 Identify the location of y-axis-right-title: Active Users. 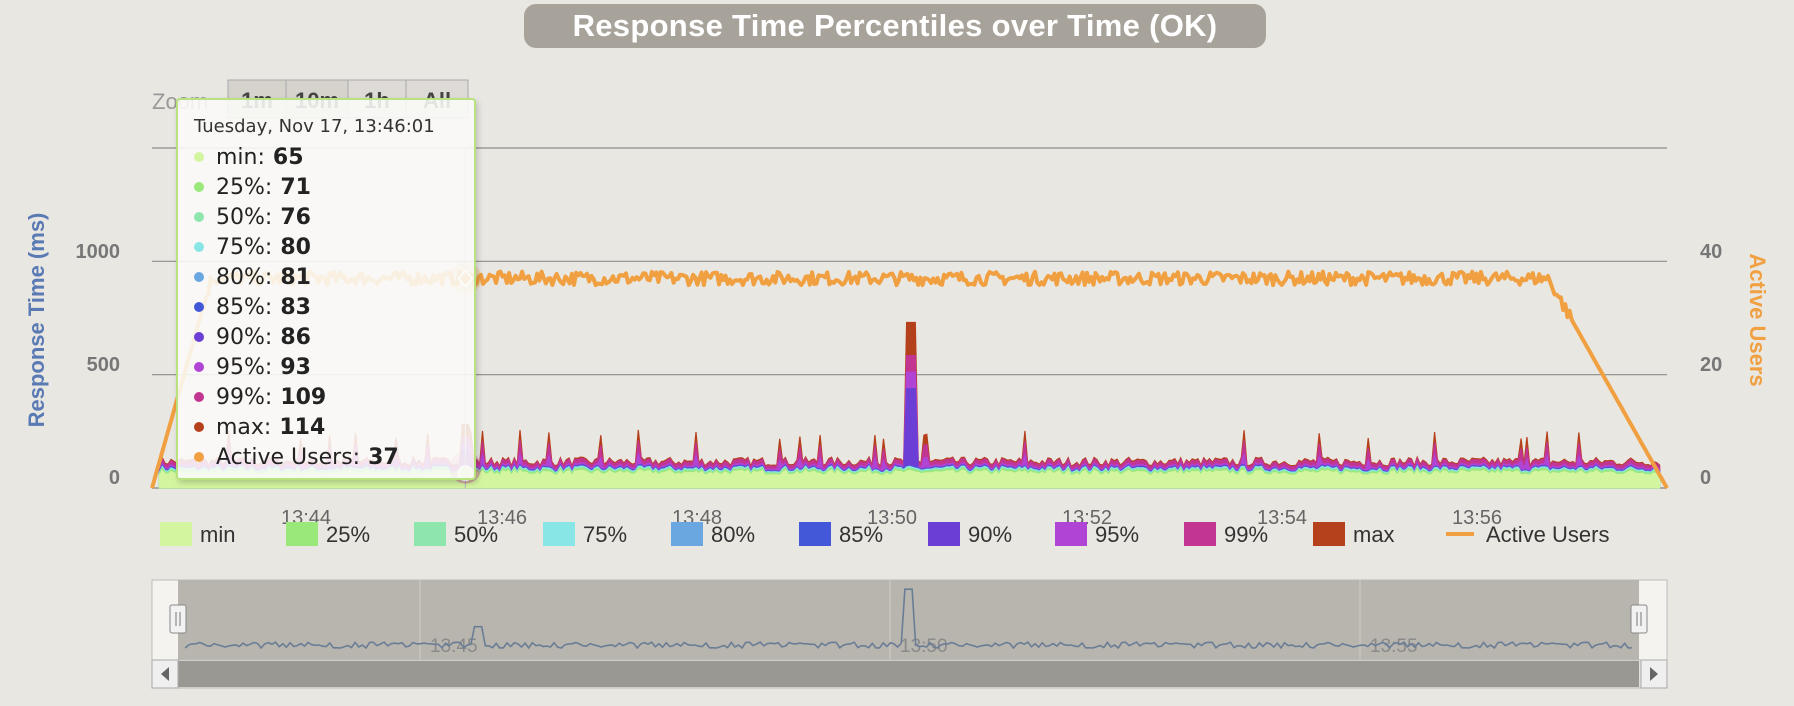
(1757, 319).